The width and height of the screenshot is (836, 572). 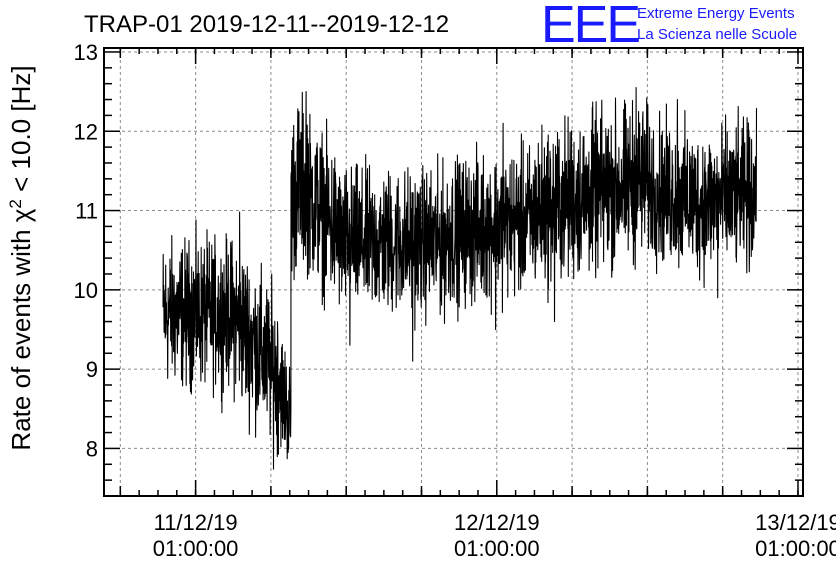 I want to click on y-tick-label: 11, so click(x=86, y=211).